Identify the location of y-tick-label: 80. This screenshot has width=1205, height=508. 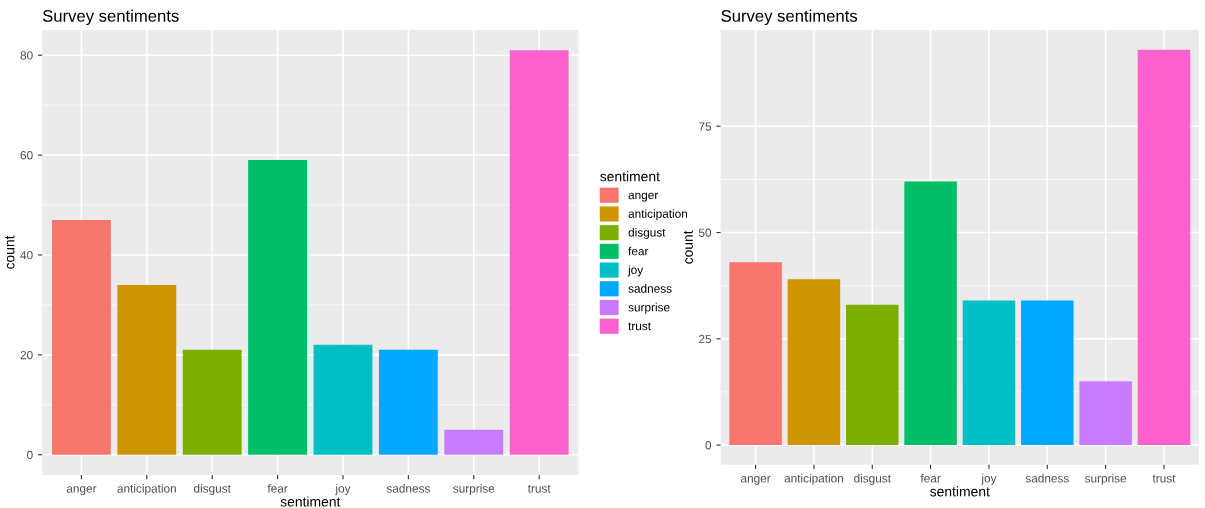
(26, 55).